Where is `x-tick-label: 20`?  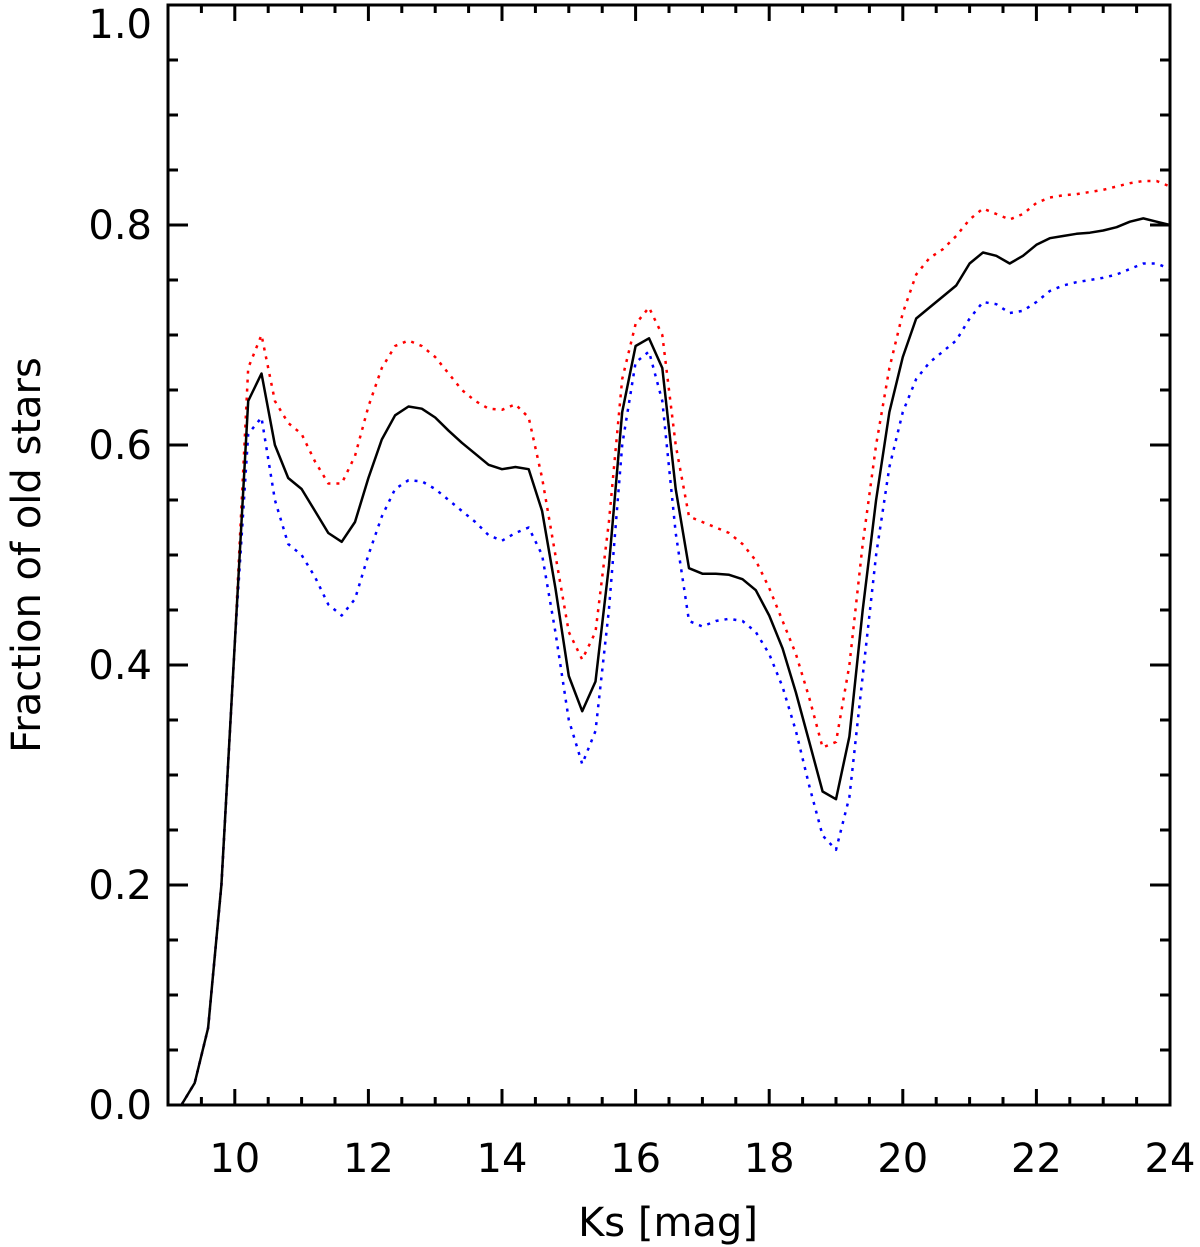
x-tick-label: 20 is located at coordinates (902, 1159).